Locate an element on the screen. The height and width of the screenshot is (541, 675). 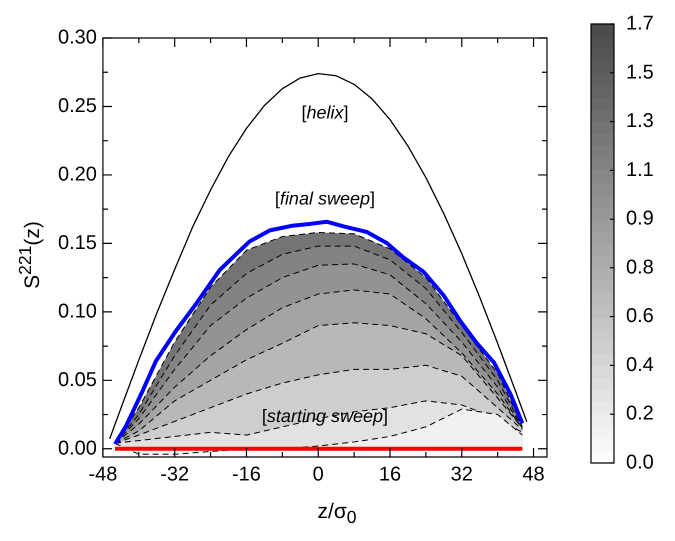
annotation: [starting sweep] is located at coordinates (325, 416).